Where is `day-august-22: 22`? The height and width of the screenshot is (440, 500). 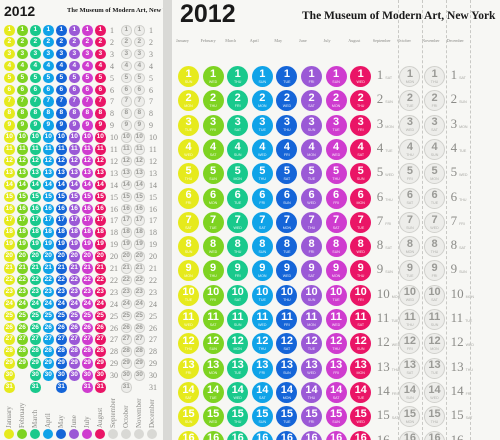 day-august-22: 22 is located at coordinates (100, 280).